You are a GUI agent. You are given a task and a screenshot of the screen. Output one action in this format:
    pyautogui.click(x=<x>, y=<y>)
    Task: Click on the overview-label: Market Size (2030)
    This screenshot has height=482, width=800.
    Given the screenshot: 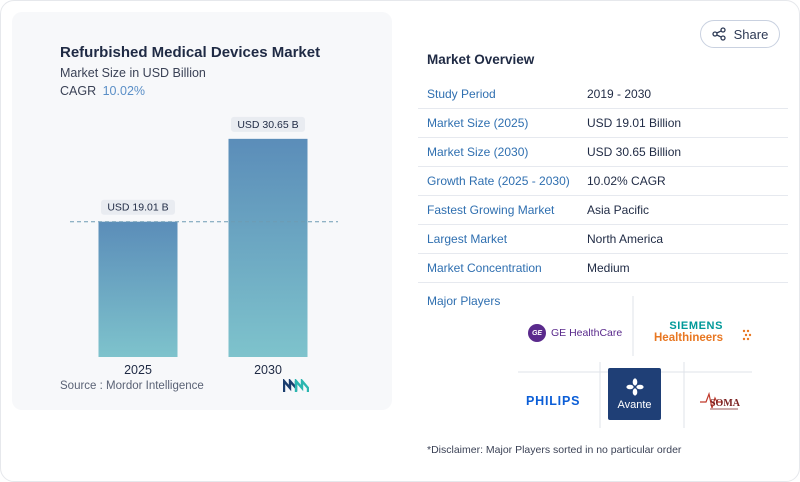 What is the action you would take?
    pyautogui.click(x=478, y=152)
    